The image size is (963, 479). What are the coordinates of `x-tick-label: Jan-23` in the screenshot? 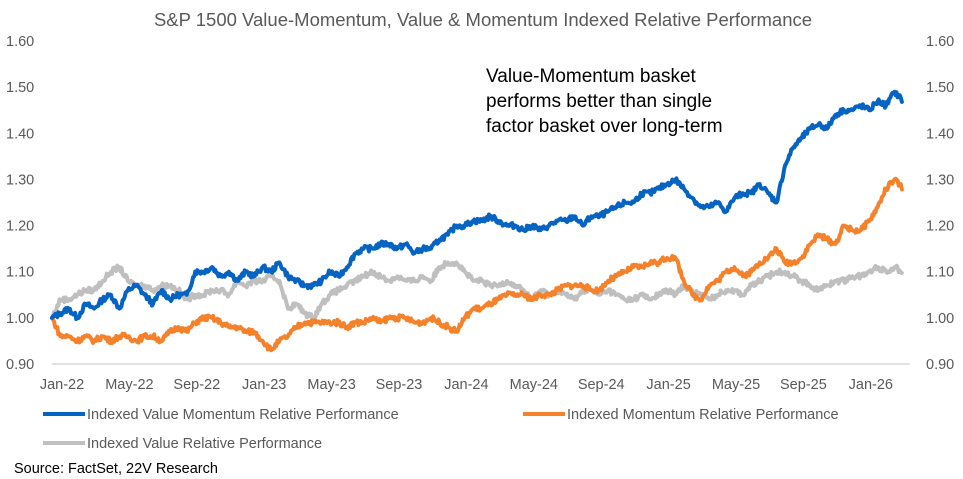 It's located at (264, 385).